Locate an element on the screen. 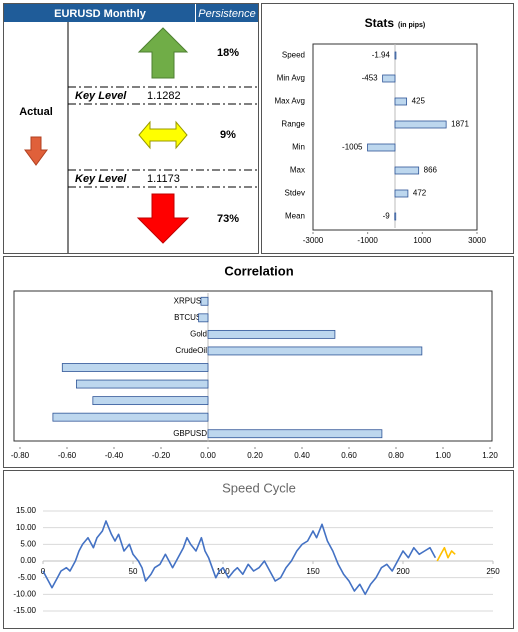 This screenshot has height=632, width=518. persistence-value: 9% is located at coordinates (228, 135).